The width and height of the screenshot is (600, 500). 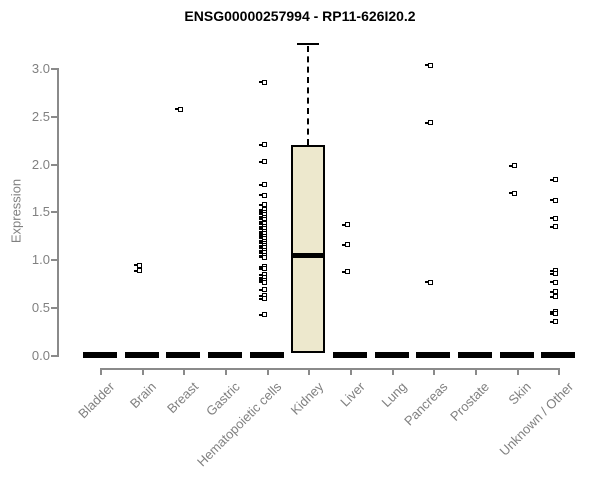 What do you see at coordinates (308, 44) in the screenshot?
I see `whisker-cap` at bounding box center [308, 44].